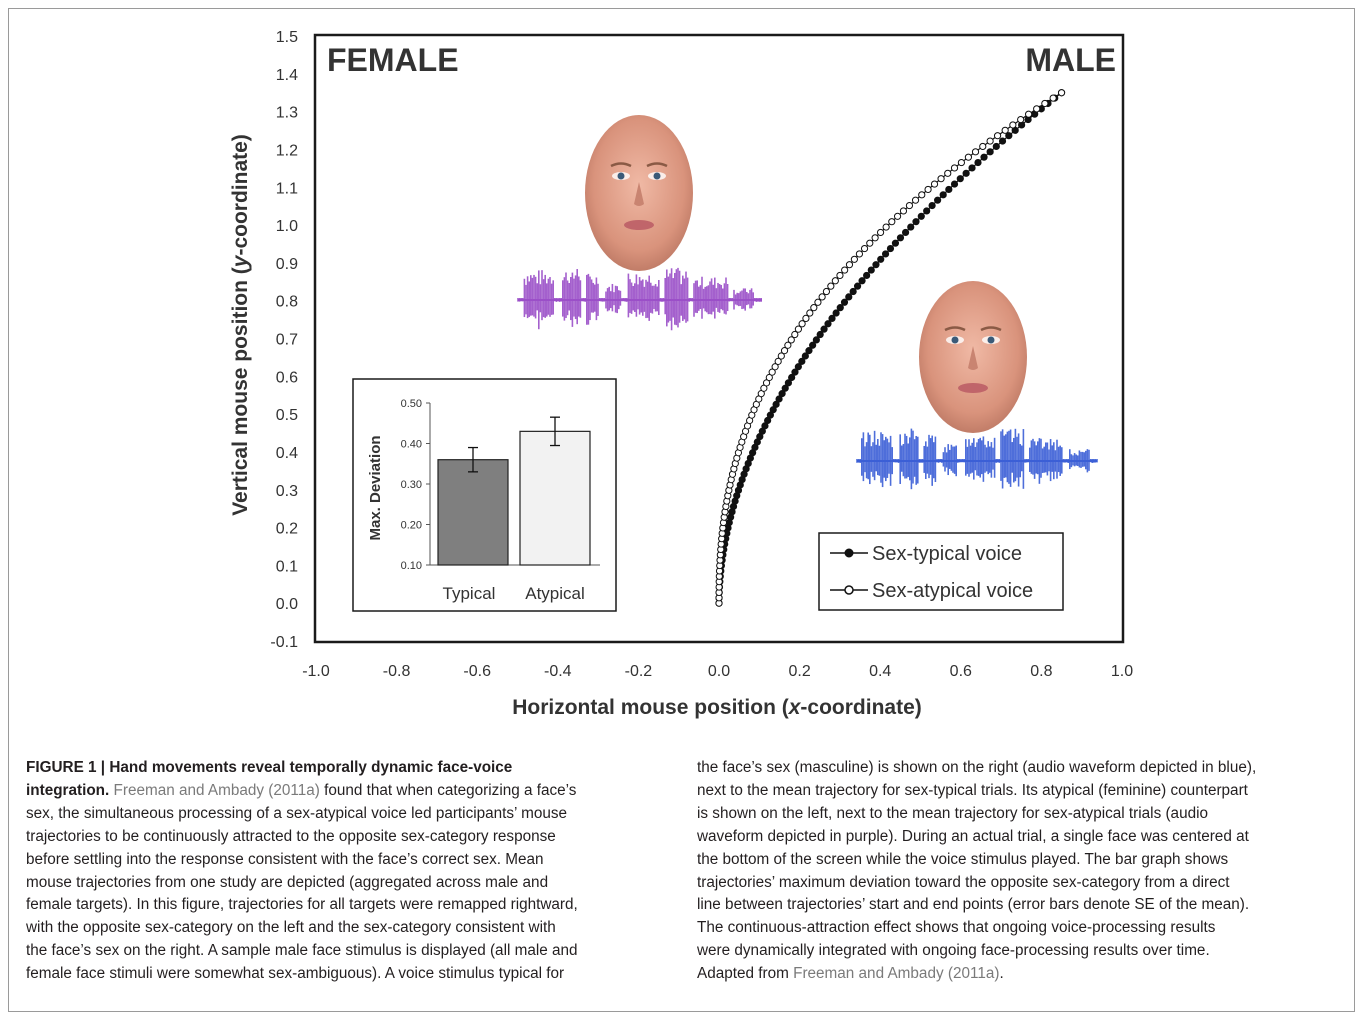  Describe the element at coordinates (880, 671) in the screenshot. I see `x-tick-label: 0.4` at that location.